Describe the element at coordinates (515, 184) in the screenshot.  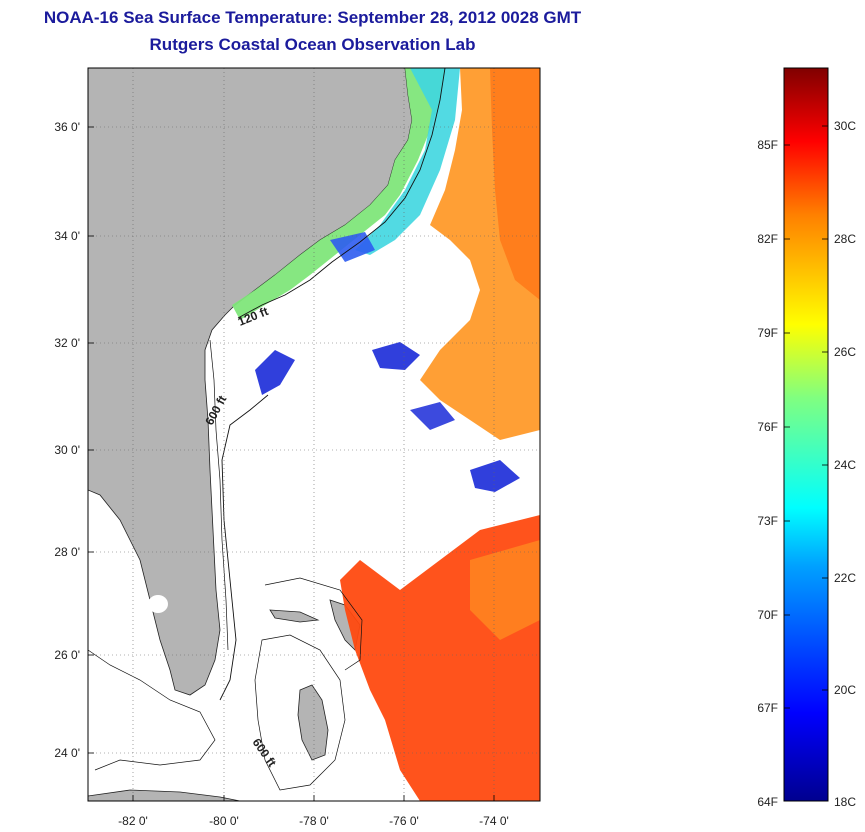
I see `sst-gulf-stream-core` at that location.